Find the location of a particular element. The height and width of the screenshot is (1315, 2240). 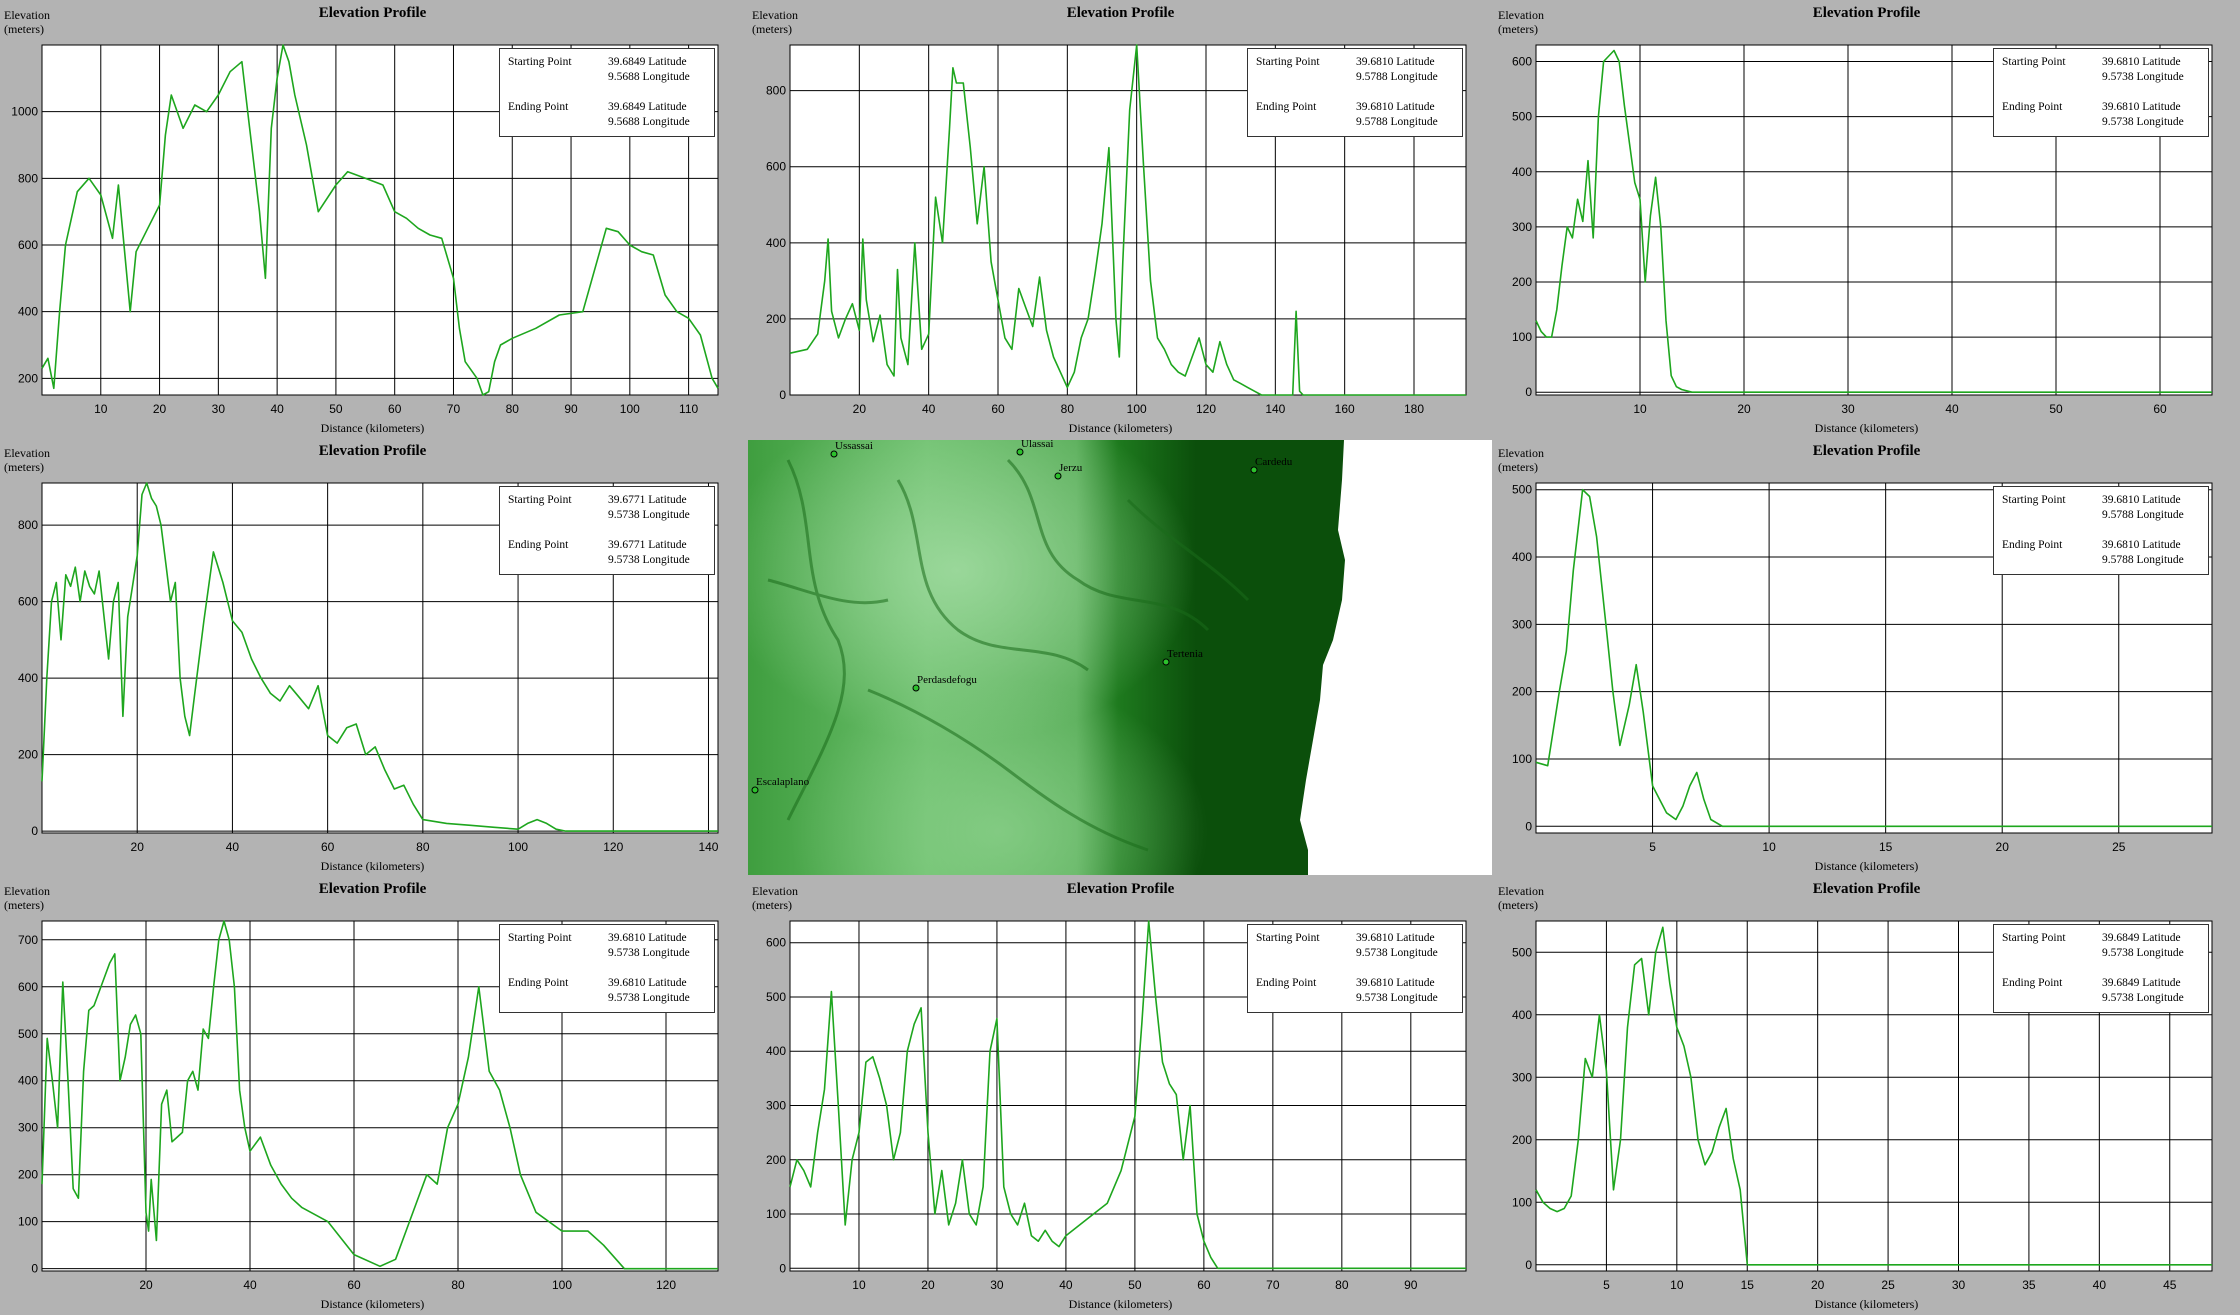

start-lat: 39.6849 Latitude is located at coordinates (647, 62).